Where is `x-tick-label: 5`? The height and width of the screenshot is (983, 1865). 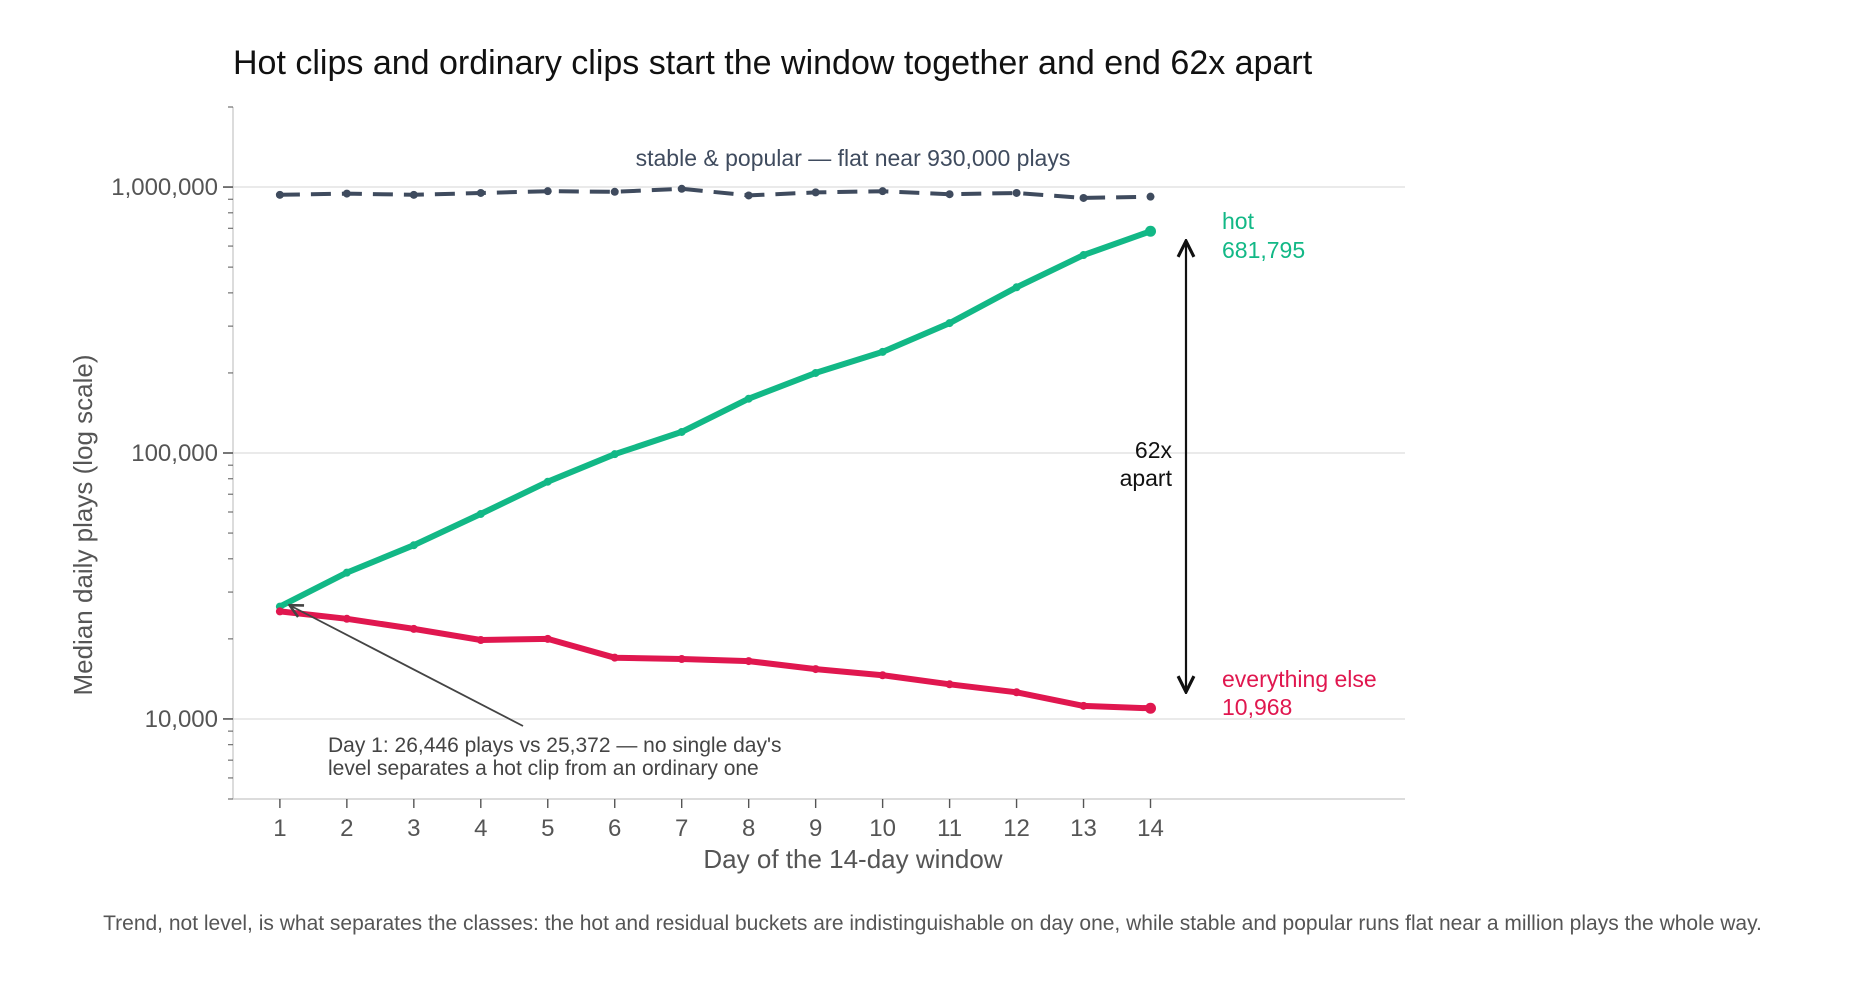
x-tick-label: 5 is located at coordinates (547, 828).